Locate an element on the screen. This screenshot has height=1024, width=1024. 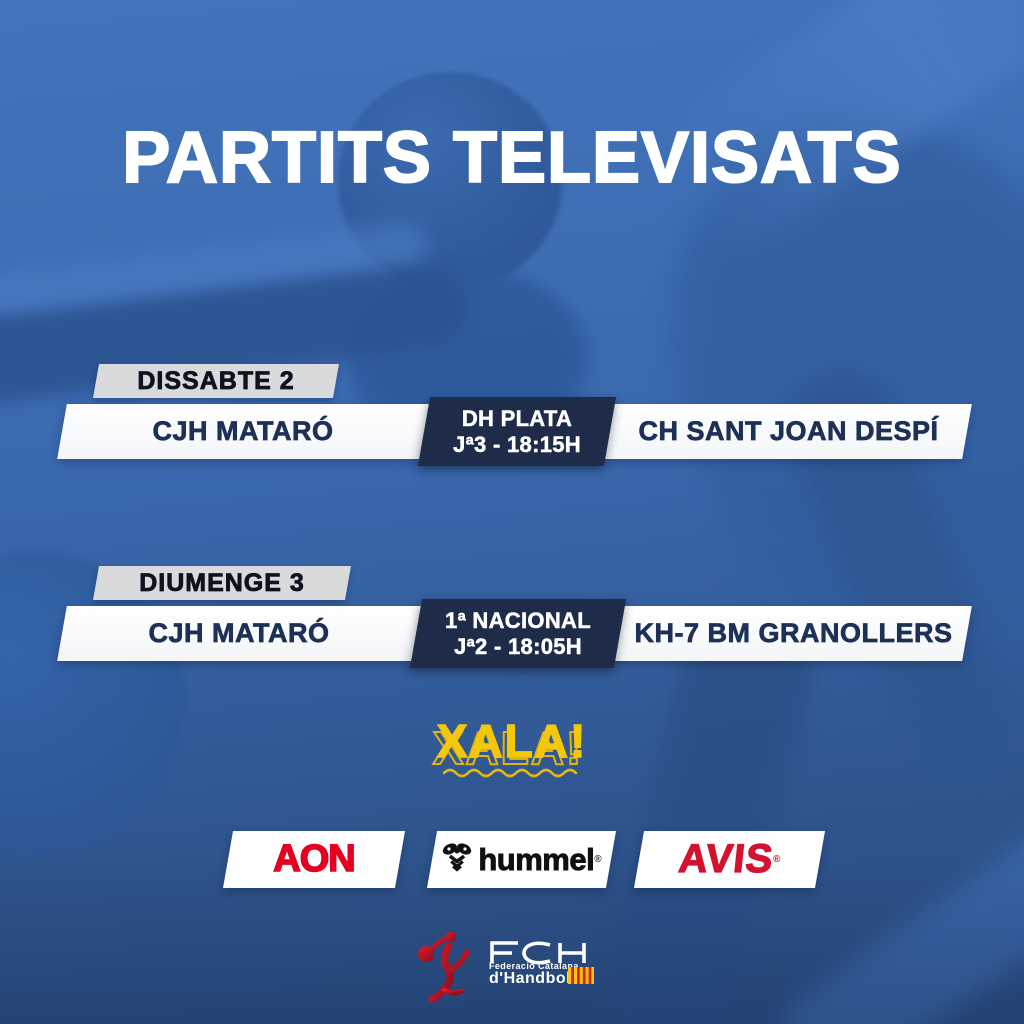
xala-logo: XALA! is located at coordinates (512, 741).